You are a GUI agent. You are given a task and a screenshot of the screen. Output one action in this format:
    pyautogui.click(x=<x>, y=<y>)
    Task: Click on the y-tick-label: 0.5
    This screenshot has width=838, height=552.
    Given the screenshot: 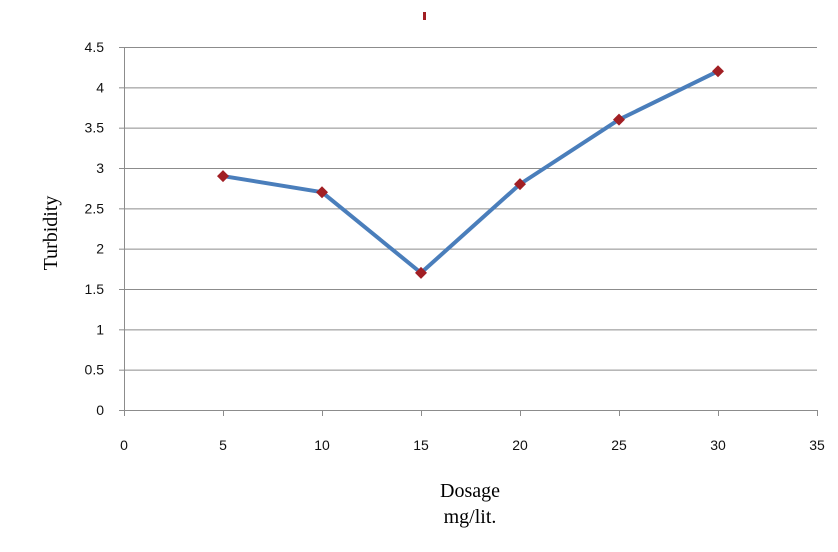 What is the action you would take?
    pyautogui.click(x=95, y=370)
    